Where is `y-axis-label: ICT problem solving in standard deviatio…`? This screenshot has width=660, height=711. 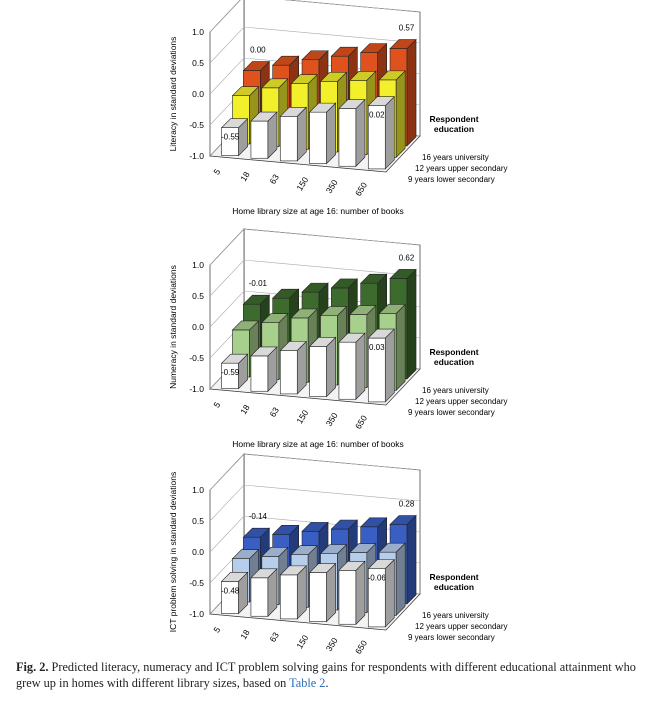
y-axis-label: ICT problem solving in standard deviatio… is located at coordinates (173, 552).